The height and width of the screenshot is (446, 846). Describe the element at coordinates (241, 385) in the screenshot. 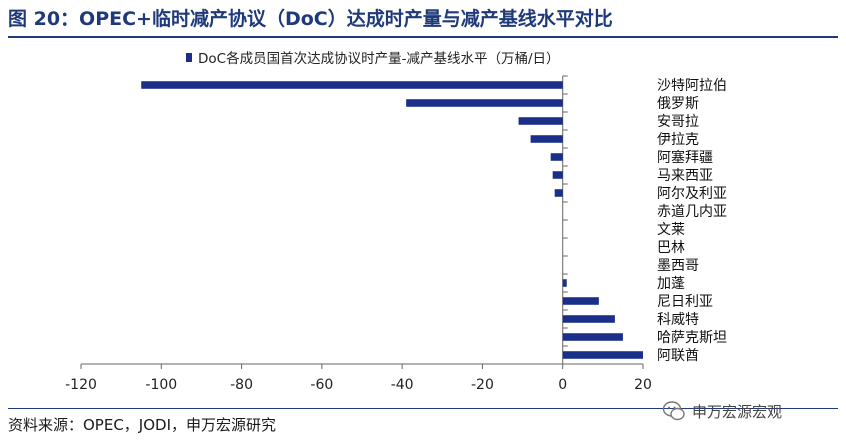

I see `x-tick-label: -80` at that location.